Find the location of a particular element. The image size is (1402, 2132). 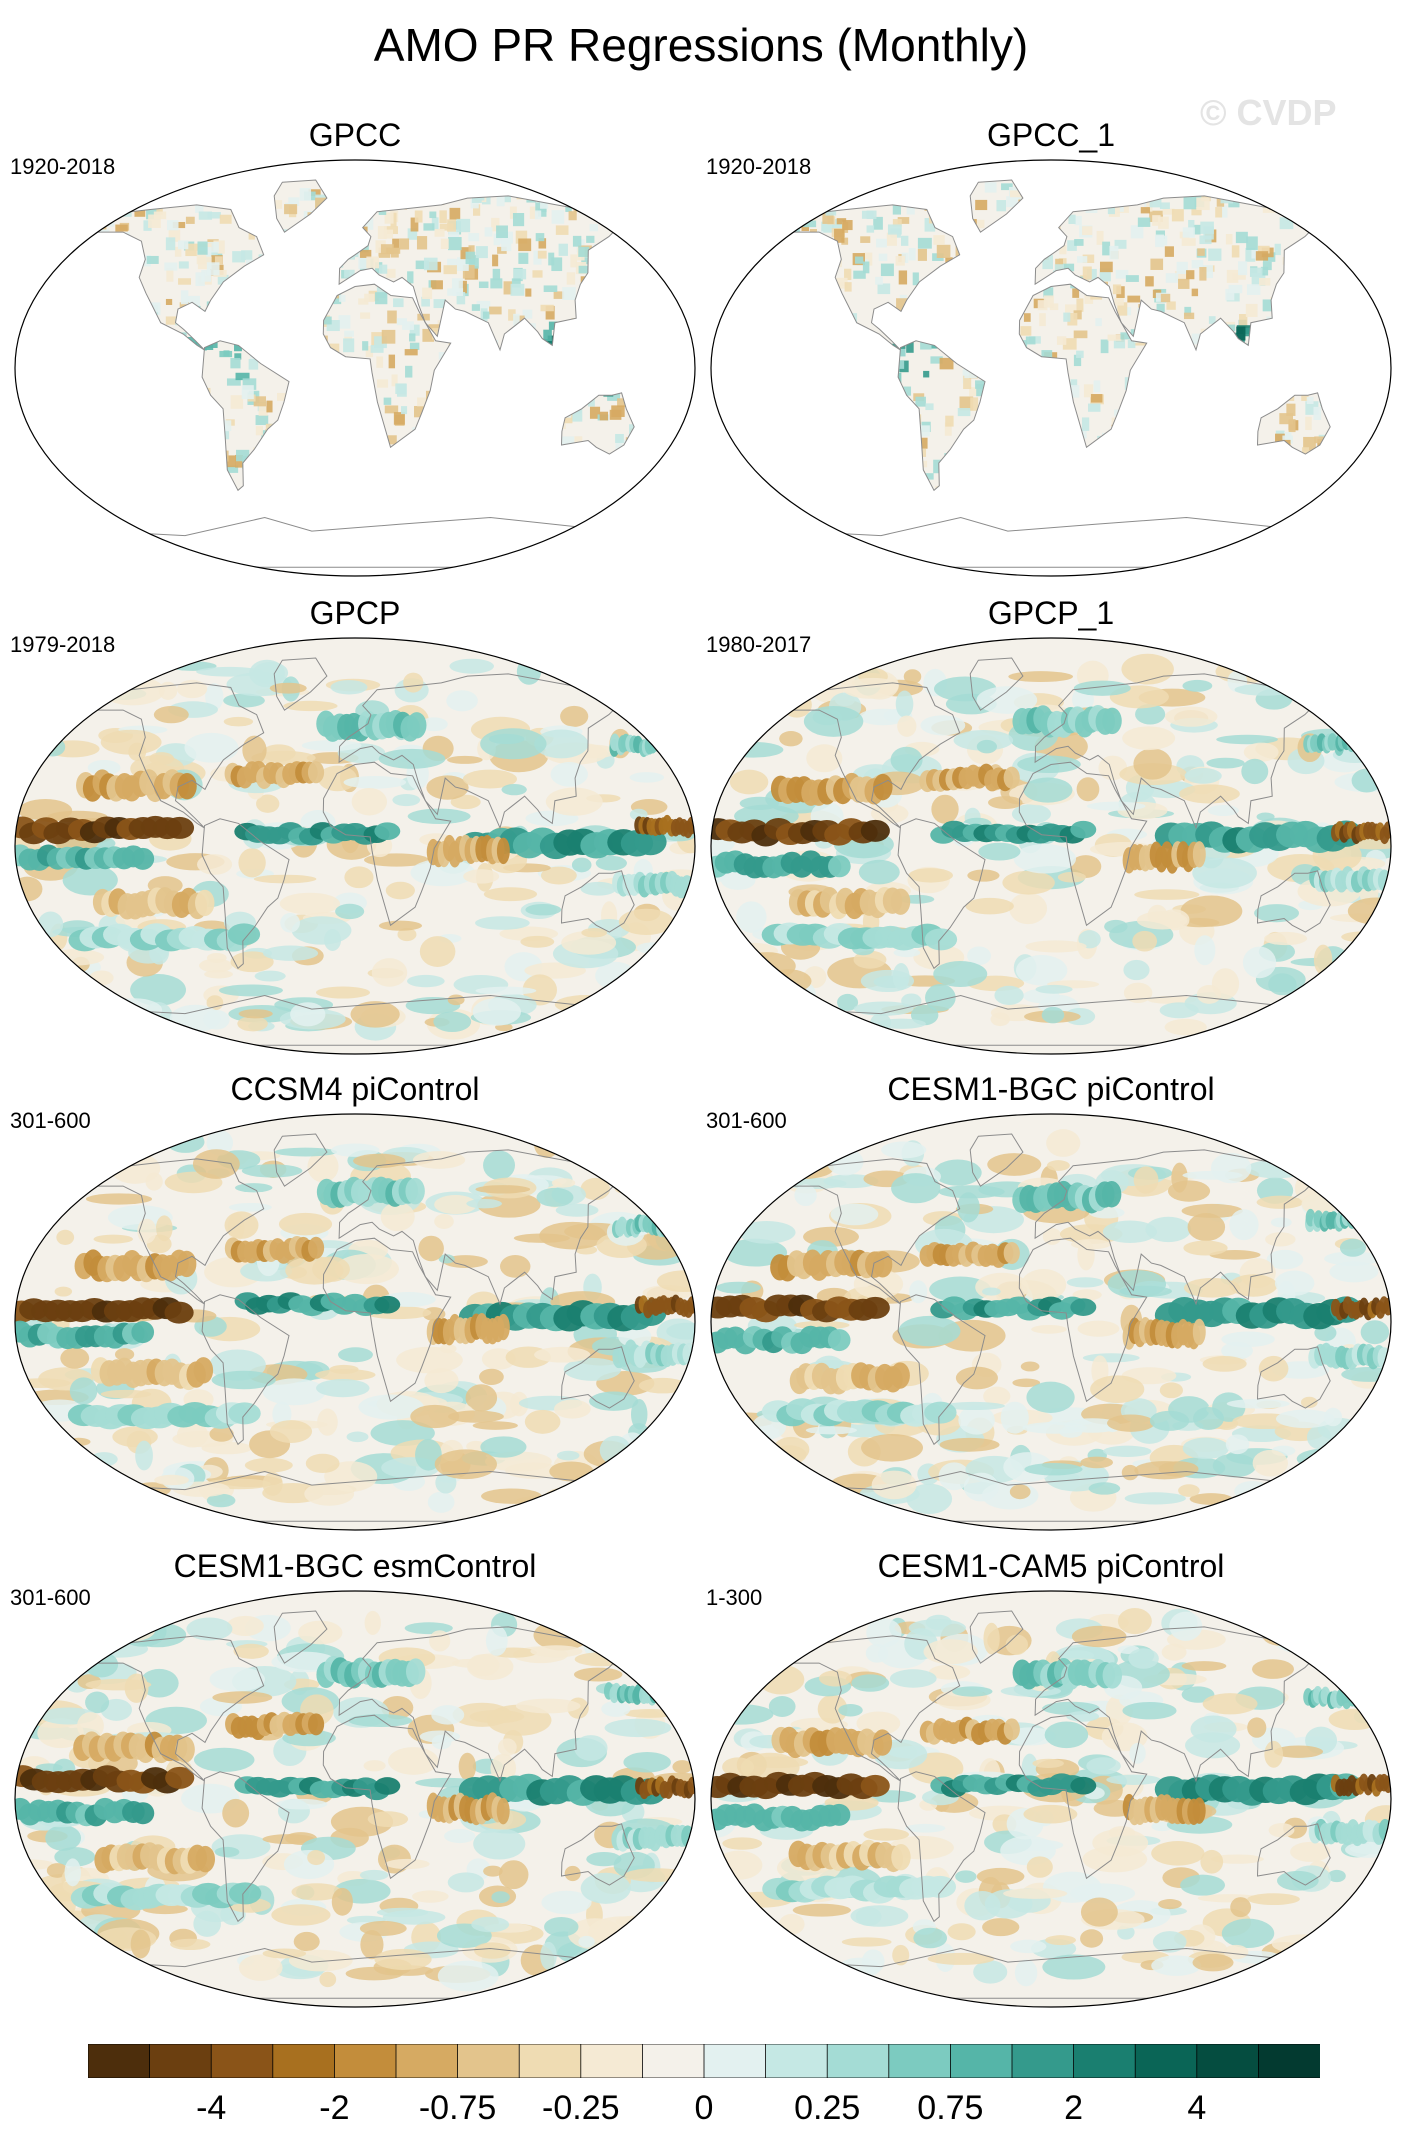

map-panel-ccsm4-picontrol: CCSM4 piControl 301-600 is located at coordinates (355, 1305).